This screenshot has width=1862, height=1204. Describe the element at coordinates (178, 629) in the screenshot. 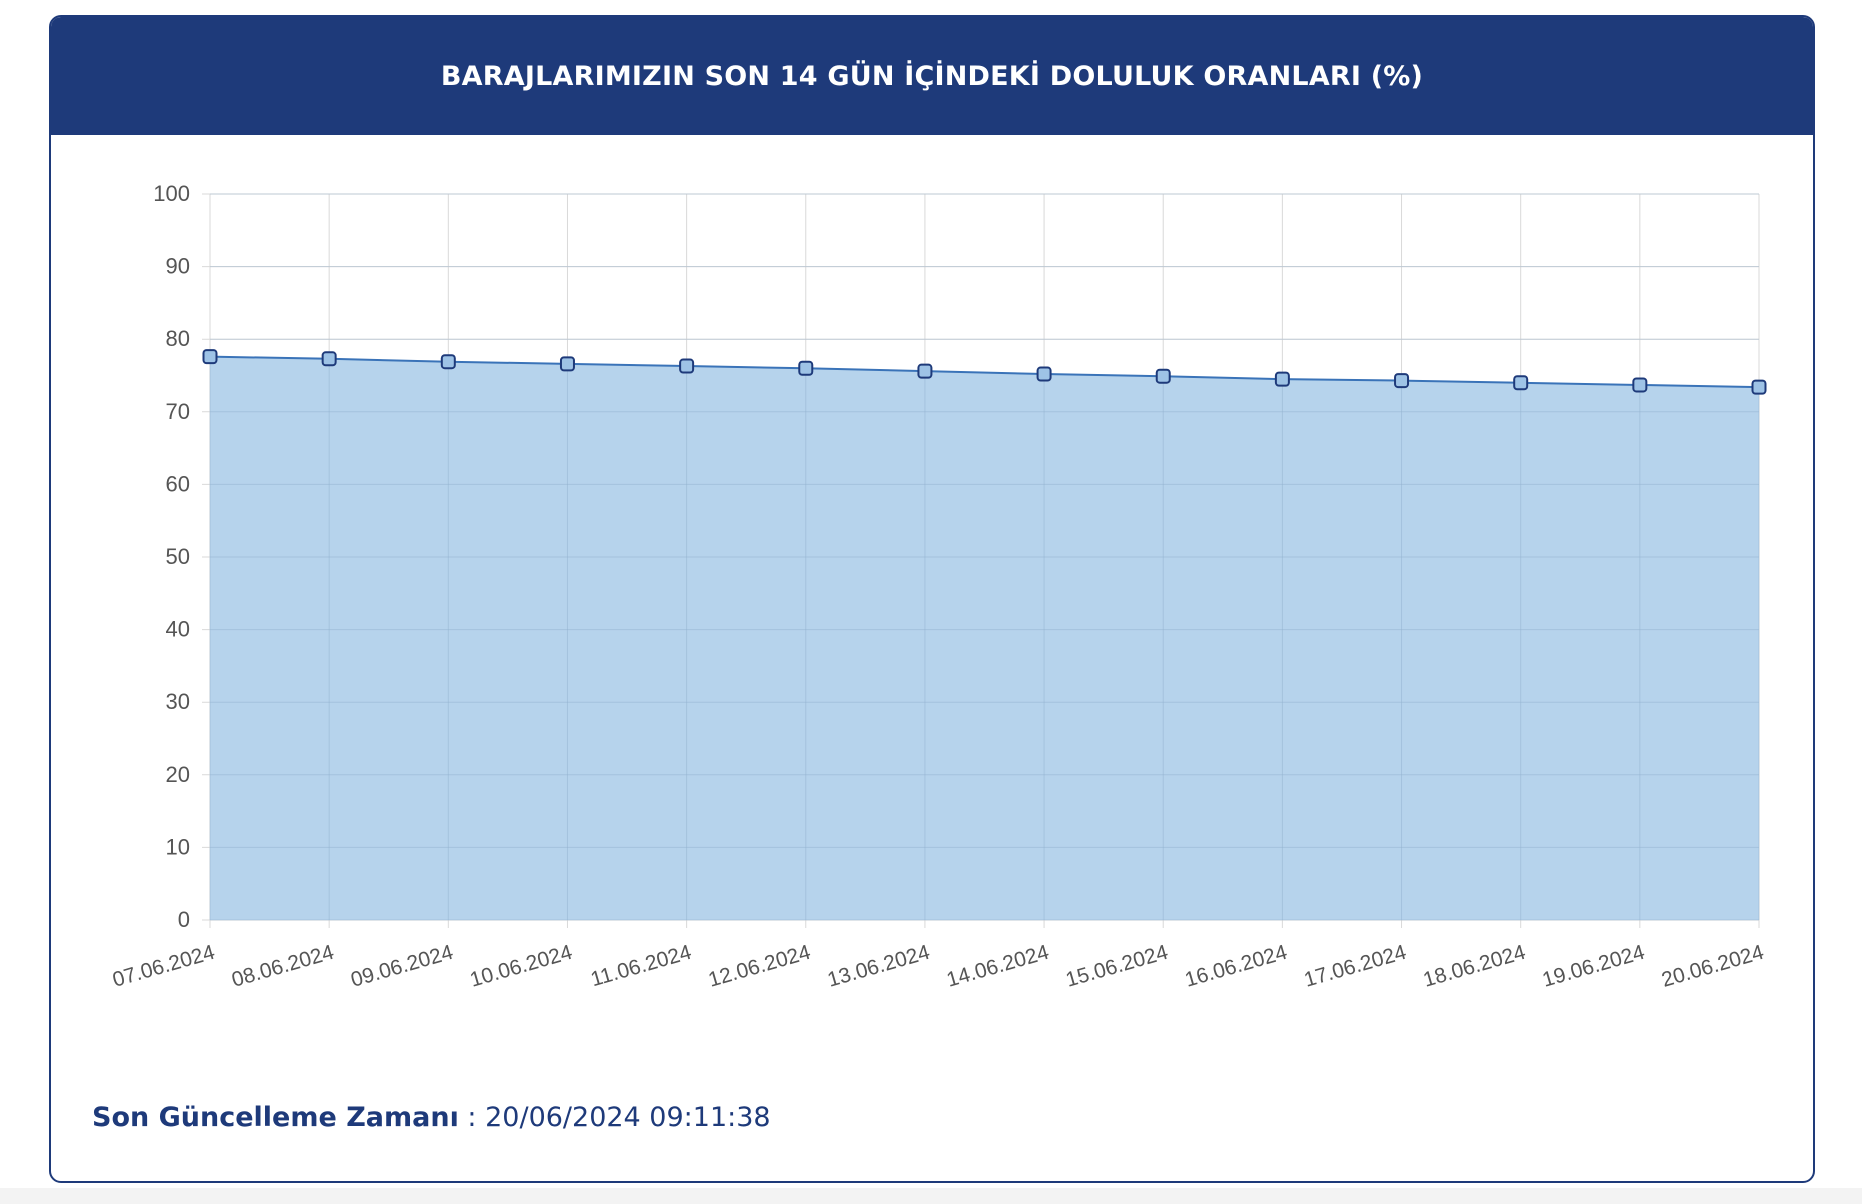

I see `y-tick-label: 40` at that location.